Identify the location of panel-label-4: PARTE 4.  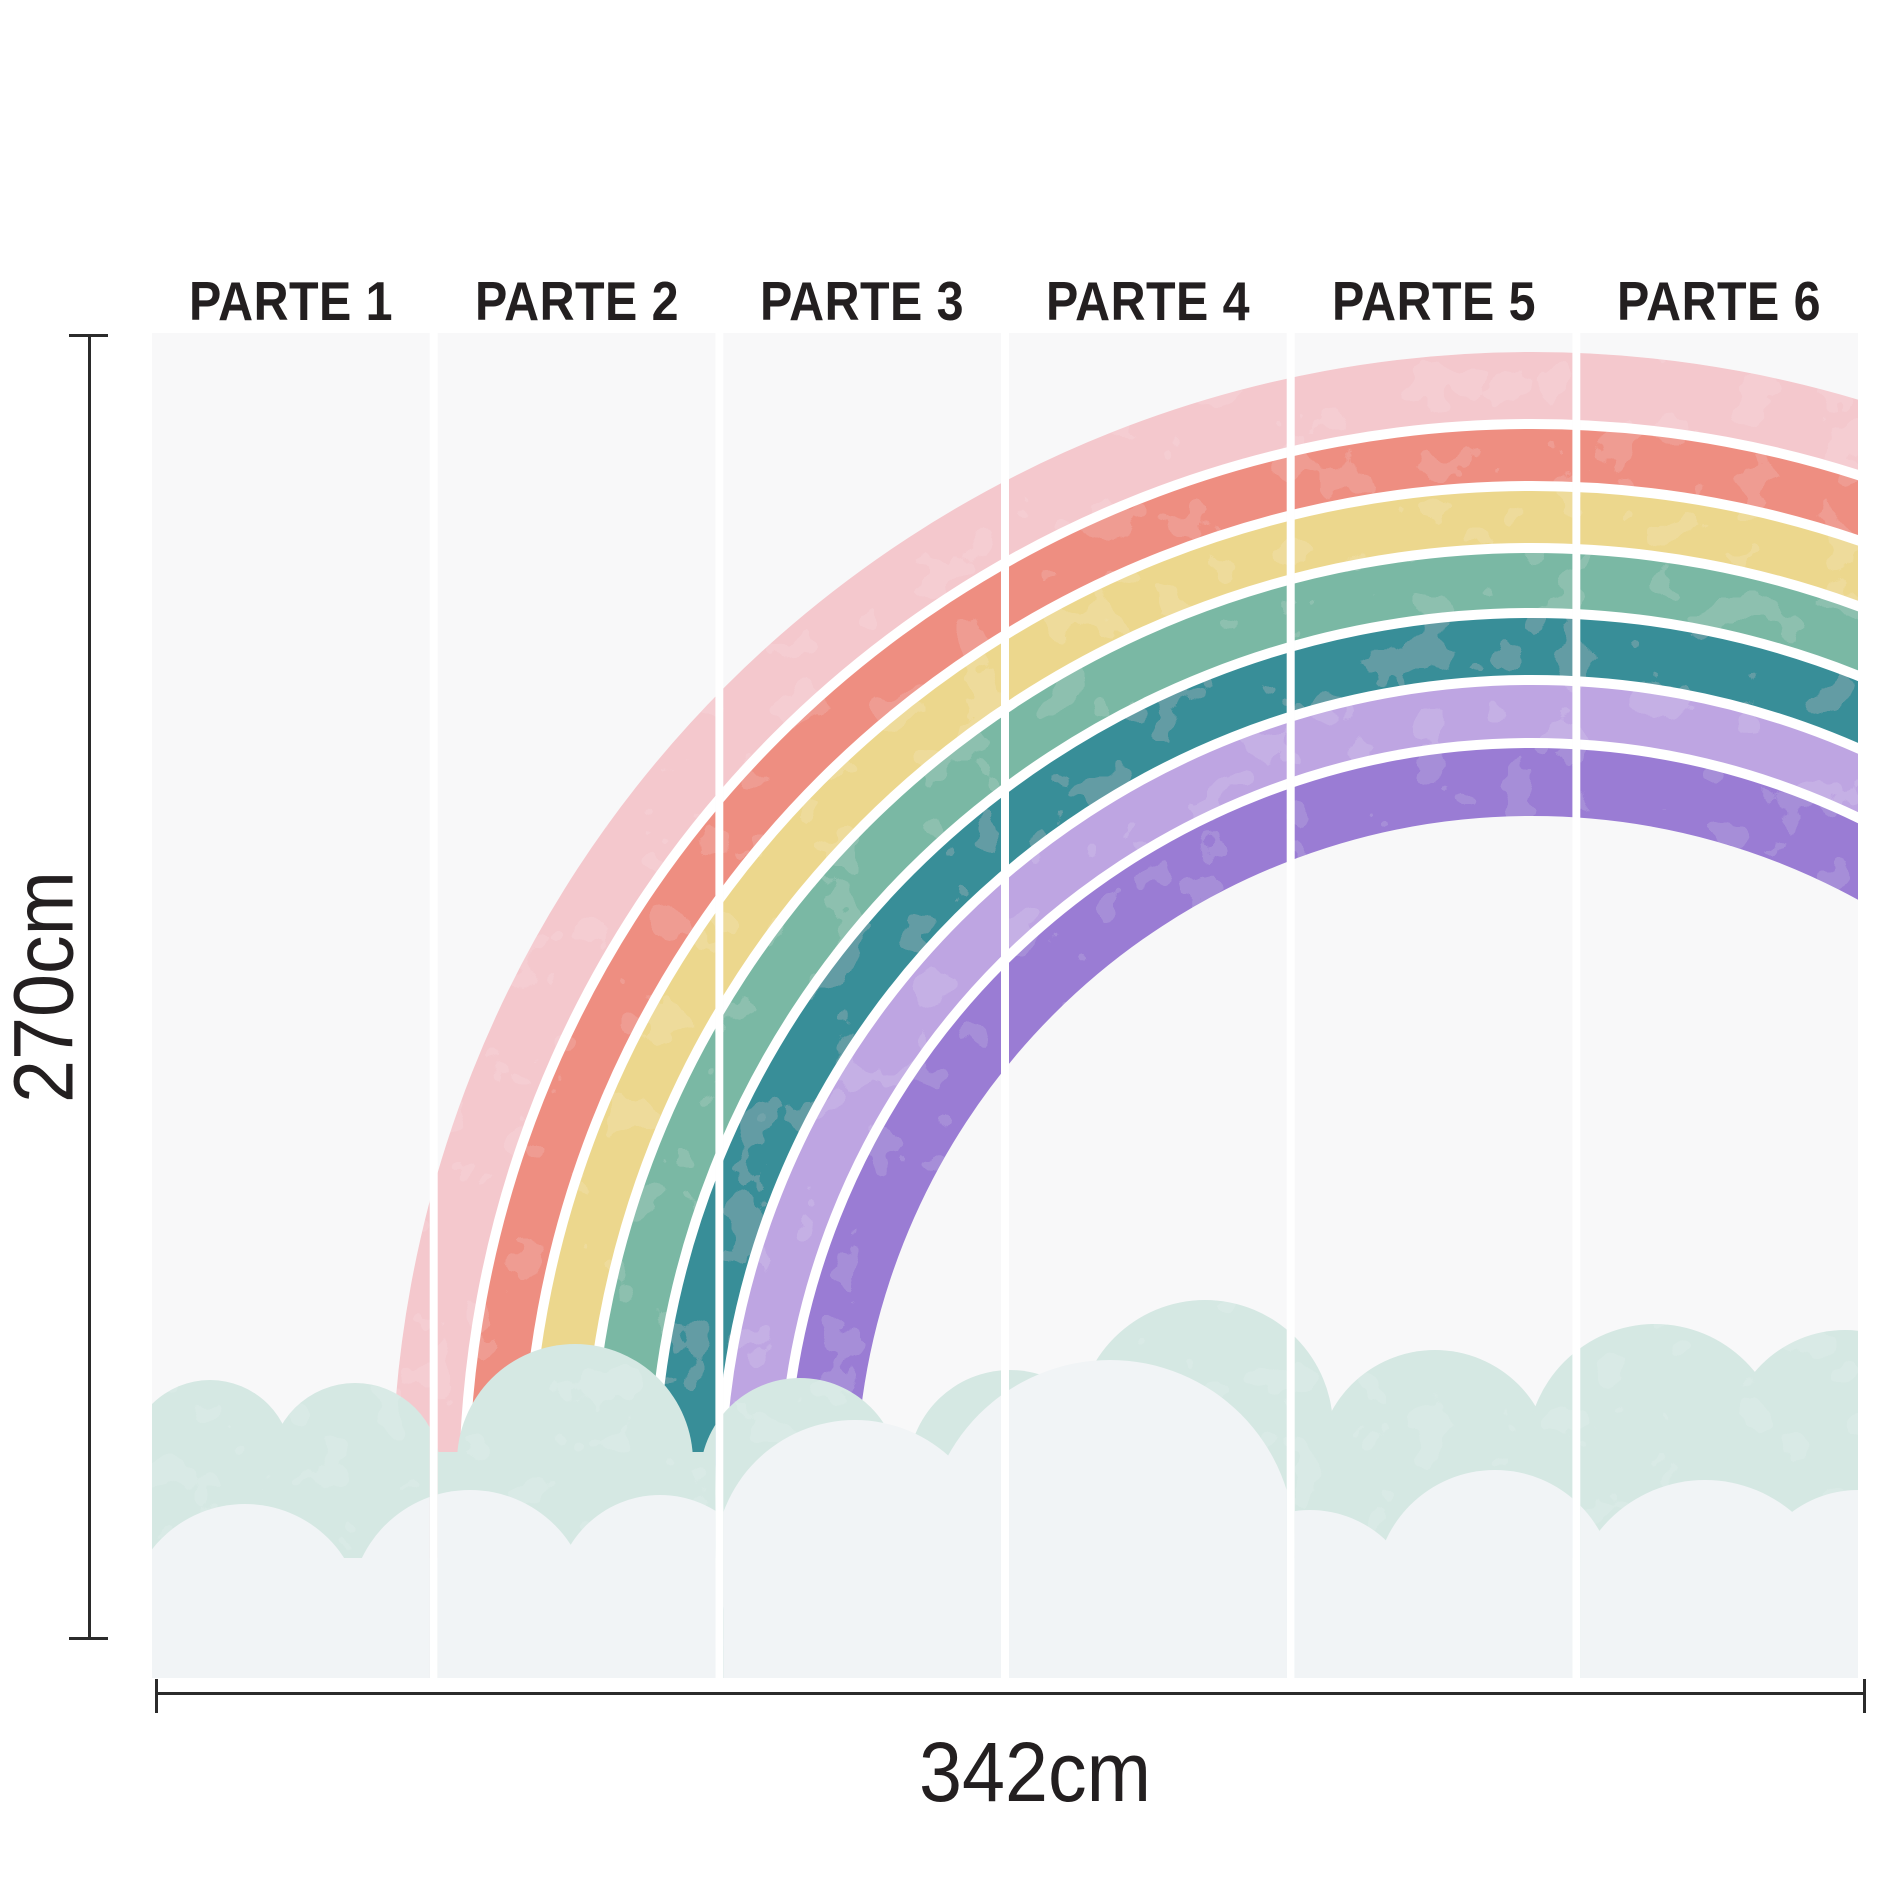
(1148, 301).